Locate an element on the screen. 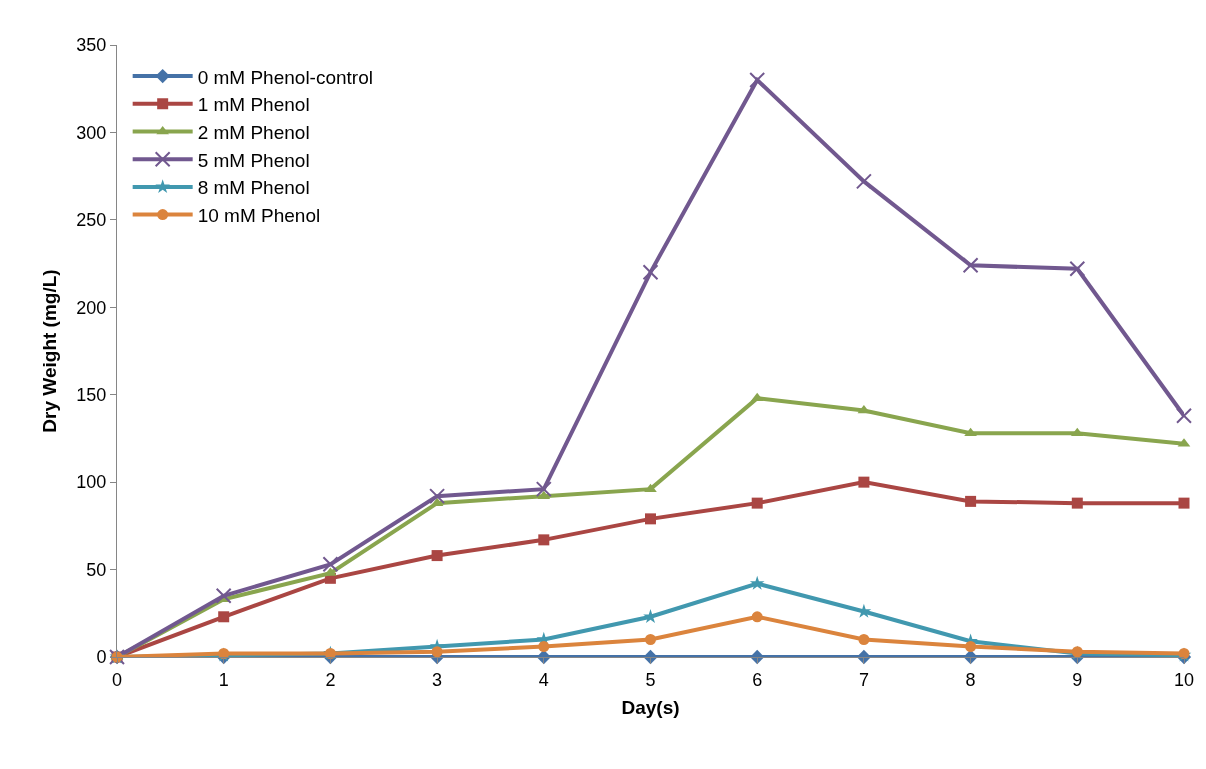 This screenshot has height=769, width=1206. legend-label: 5 mM Phenol is located at coordinates (253, 160).